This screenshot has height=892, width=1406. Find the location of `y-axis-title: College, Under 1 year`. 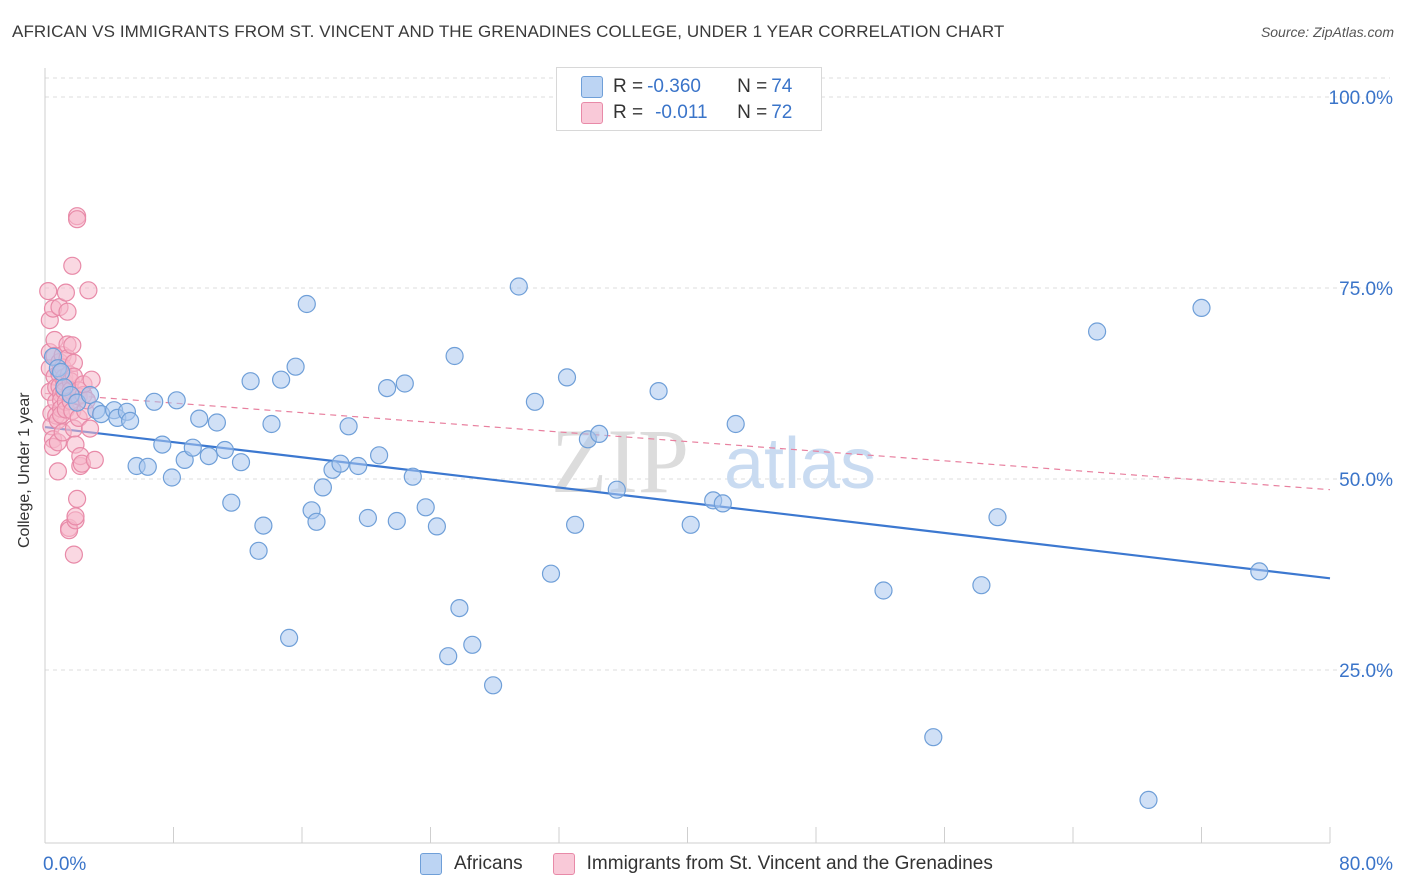

y-axis-title: College, Under 1 year is located at coordinates (24, 470).